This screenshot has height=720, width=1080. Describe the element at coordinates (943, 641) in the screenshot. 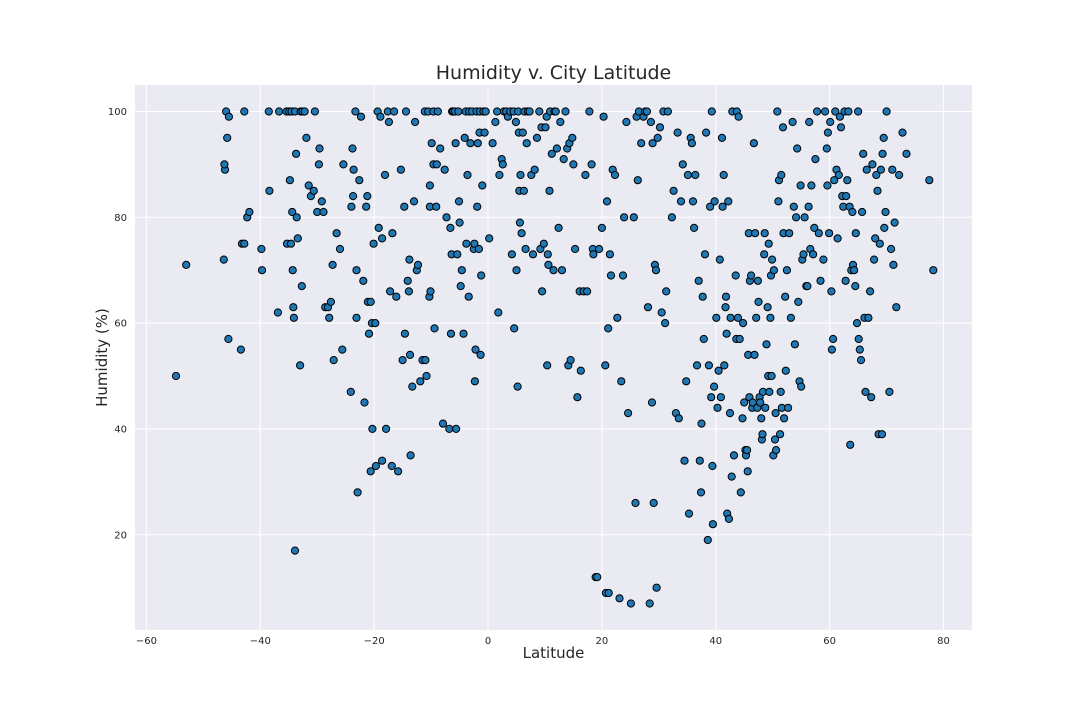

I see `x-tick-label: 80` at that location.